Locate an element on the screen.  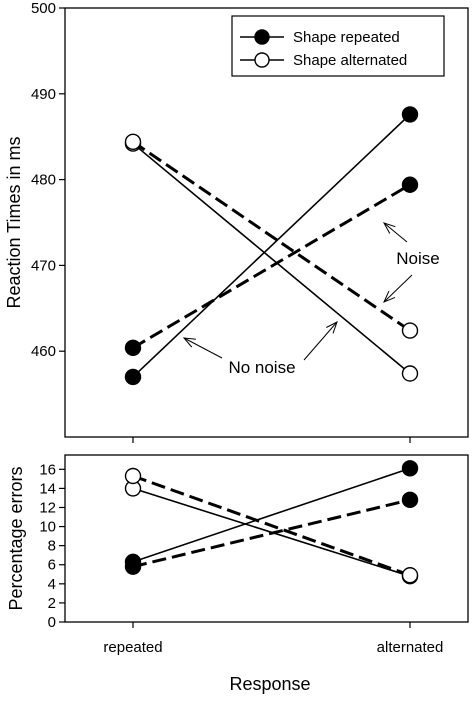
y-axis-title: Percentage errors is located at coordinates (16, 538).